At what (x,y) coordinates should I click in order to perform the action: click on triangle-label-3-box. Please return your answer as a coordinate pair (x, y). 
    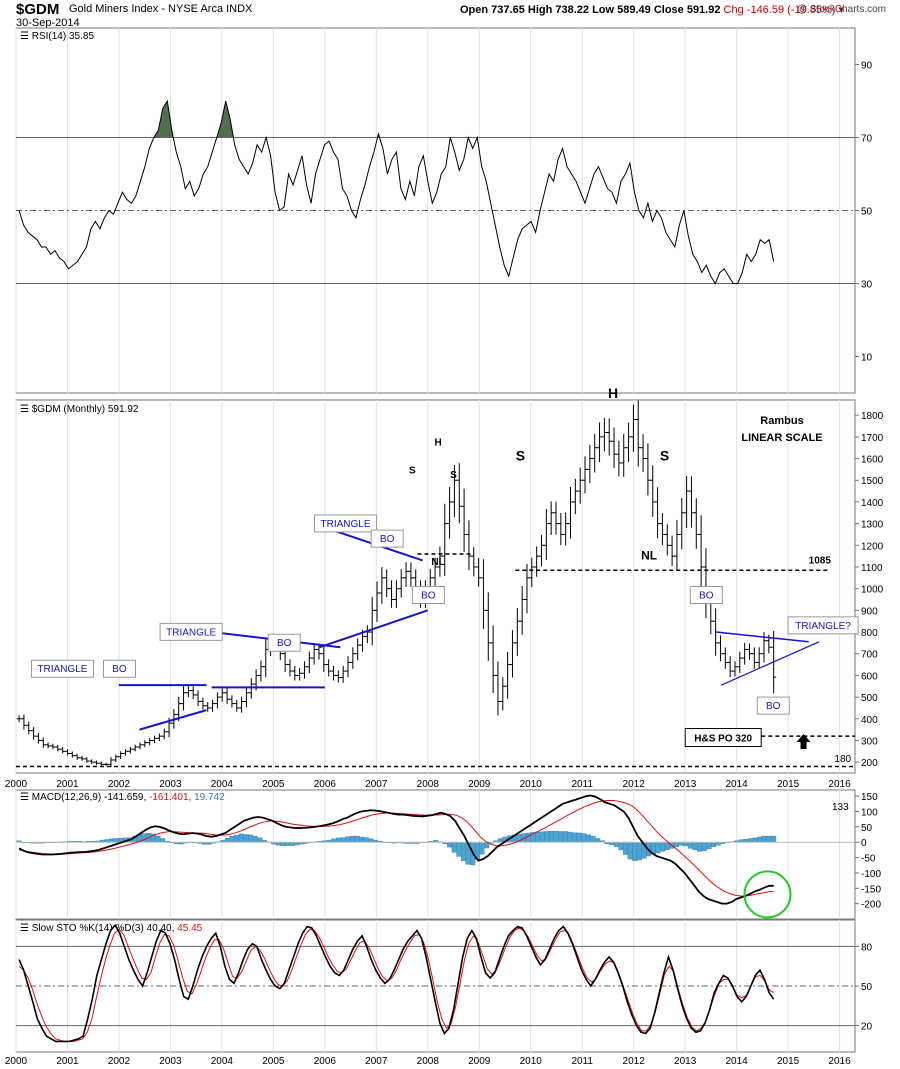
    Looking at the image, I should click on (346, 523).